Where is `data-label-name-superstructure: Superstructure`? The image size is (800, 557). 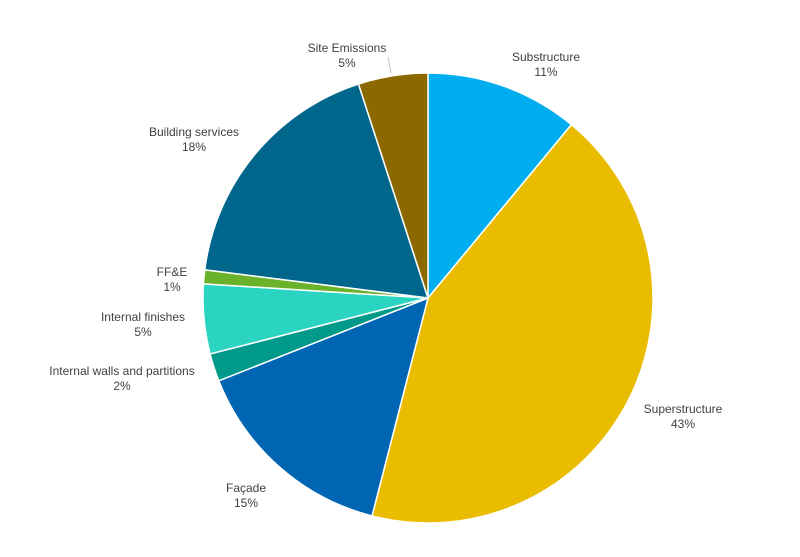 data-label-name-superstructure: Superstructure is located at coordinates (683, 409).